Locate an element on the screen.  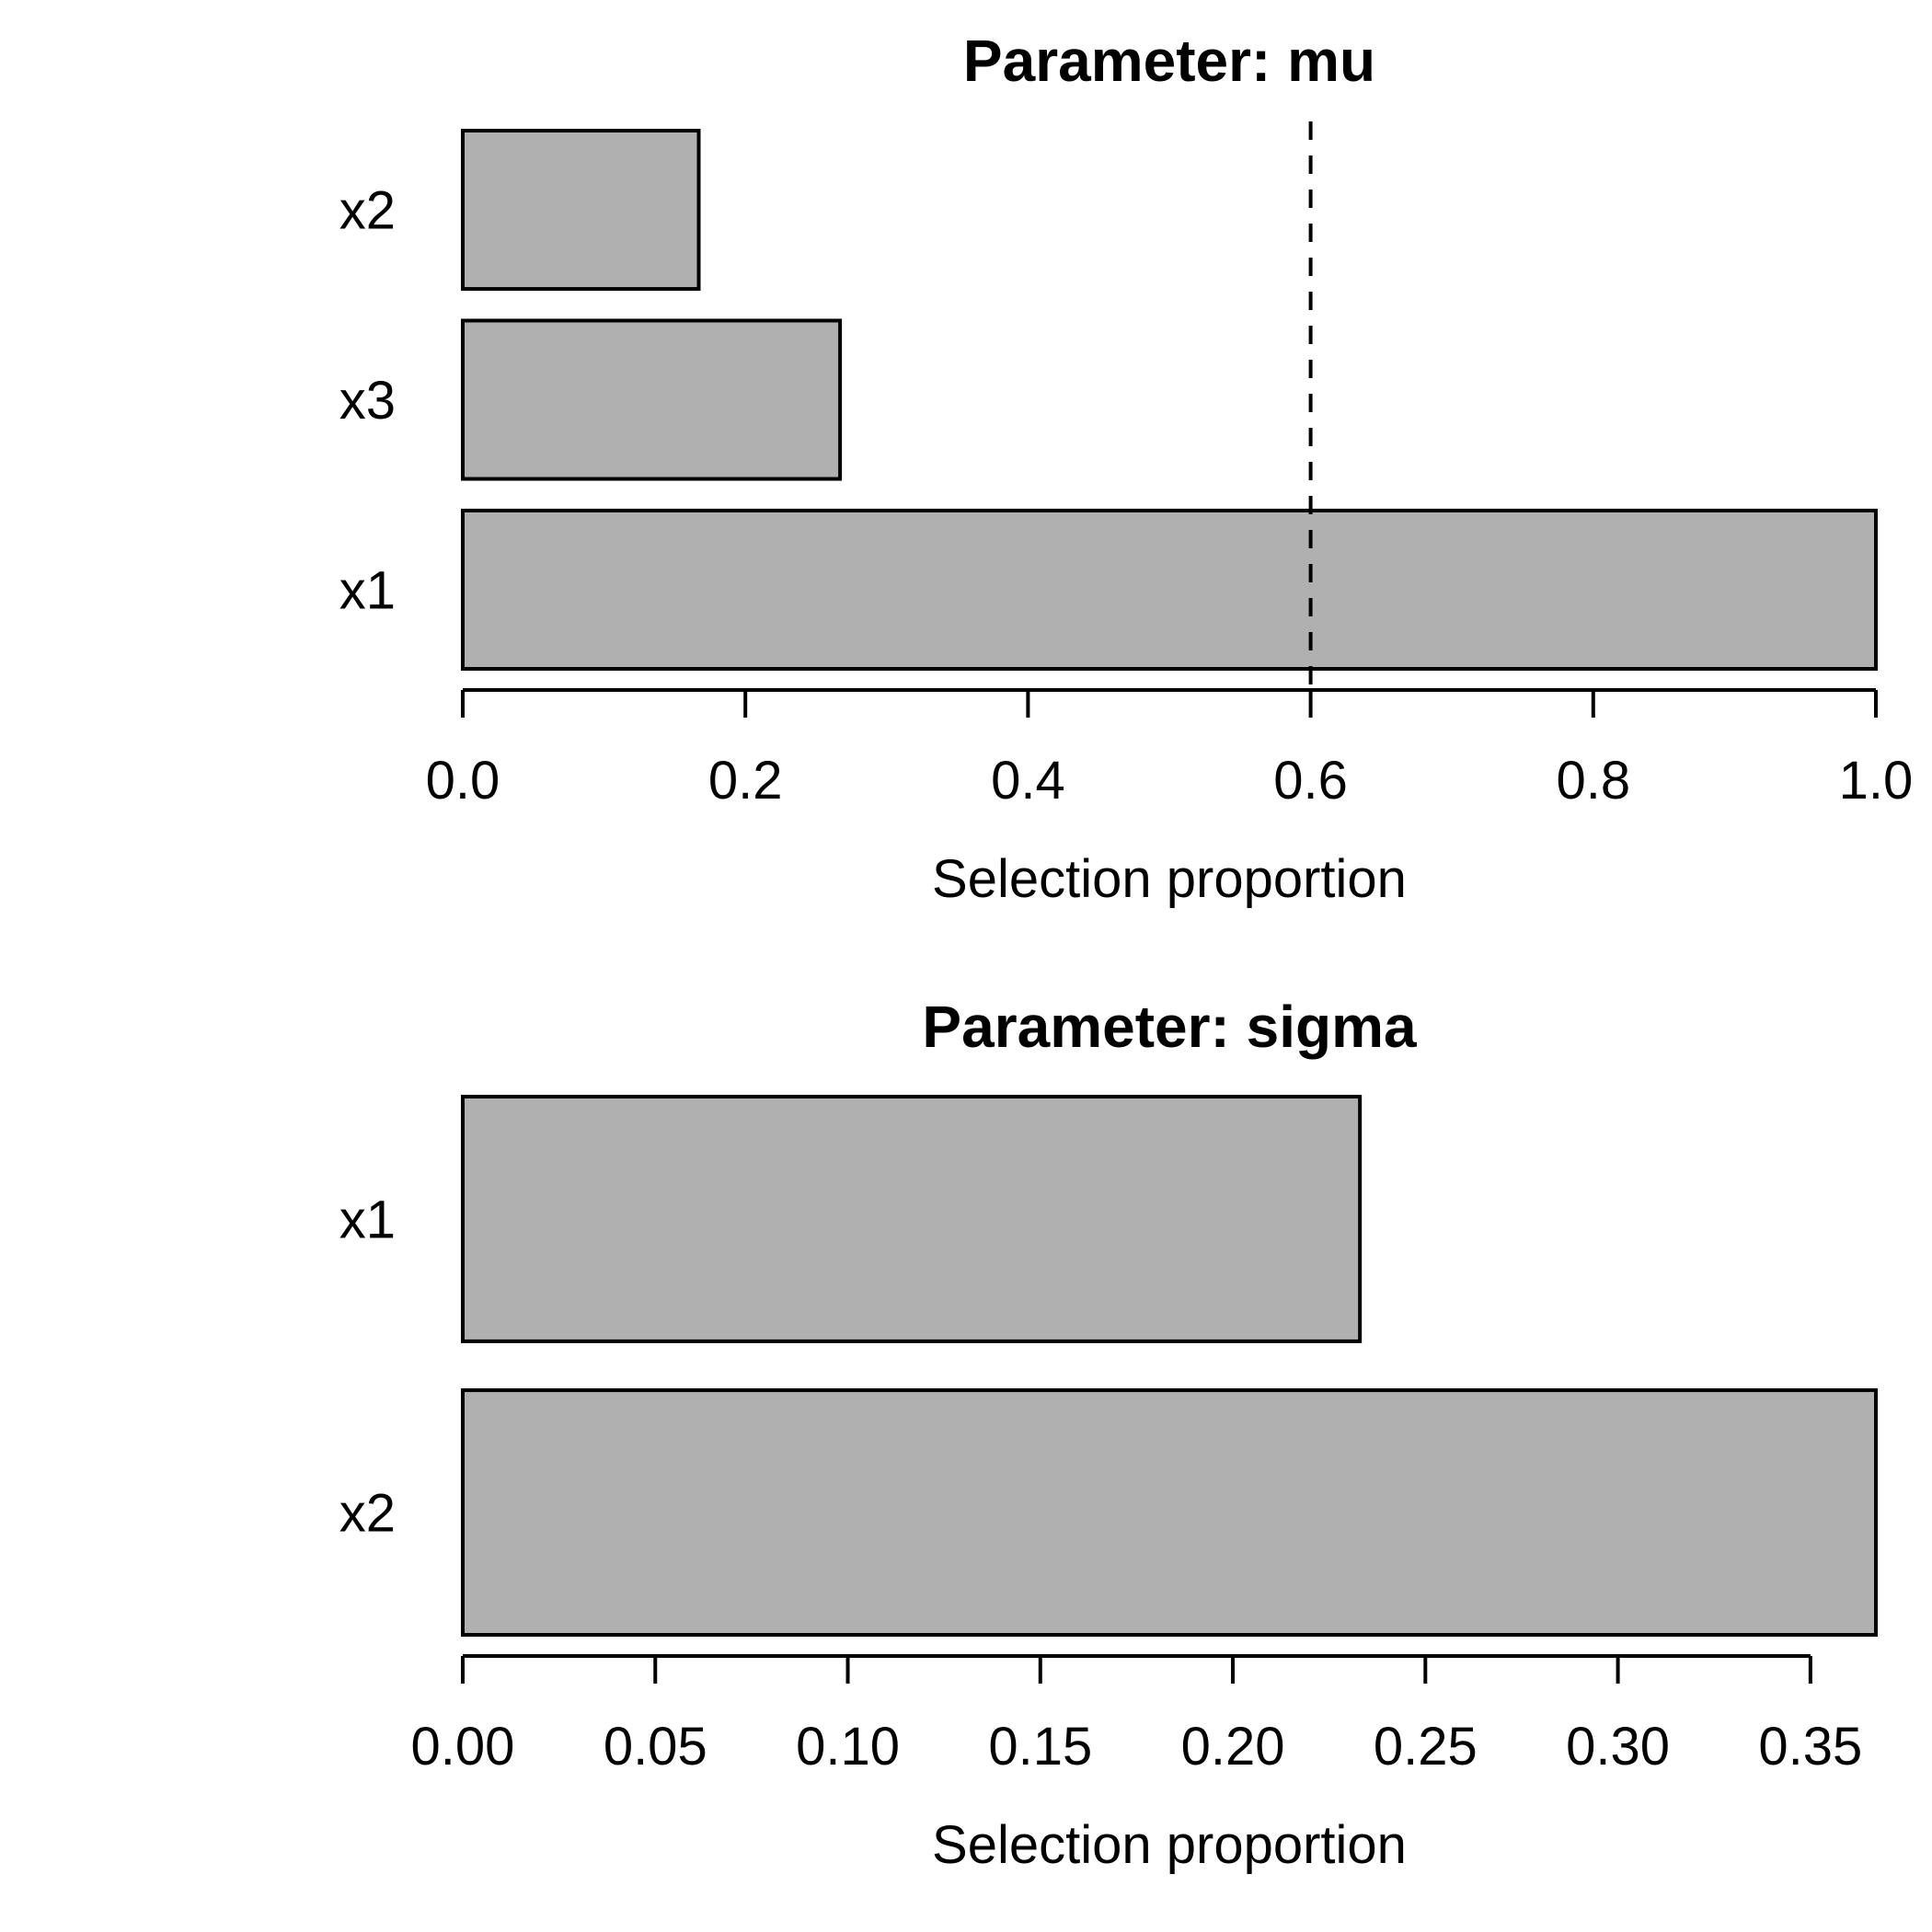
x-axis-tick-label: 0.8 is located at coordinates (1593, 781).